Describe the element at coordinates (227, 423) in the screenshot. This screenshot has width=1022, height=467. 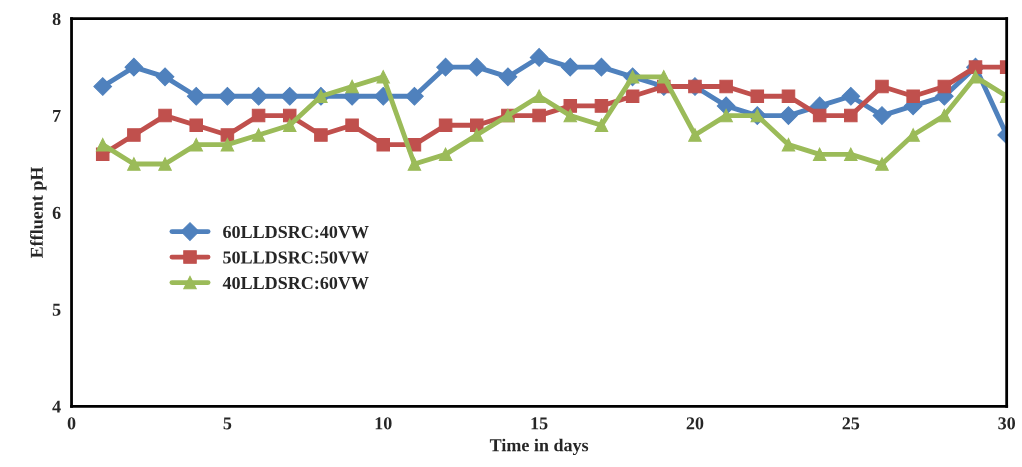
I see `x-tick-label: 5` at that location.